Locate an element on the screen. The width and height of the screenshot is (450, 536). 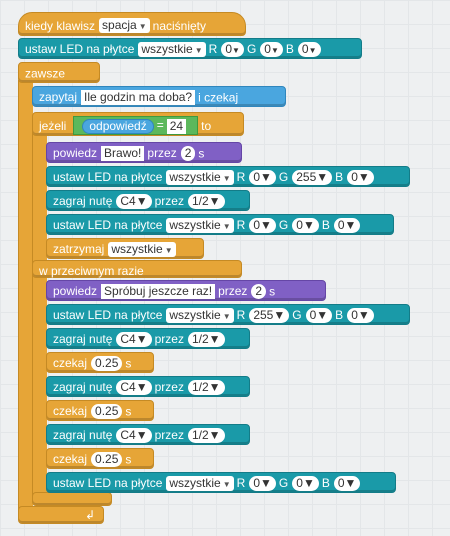
r-input: 255▼ is located at coordinates (269, 316).